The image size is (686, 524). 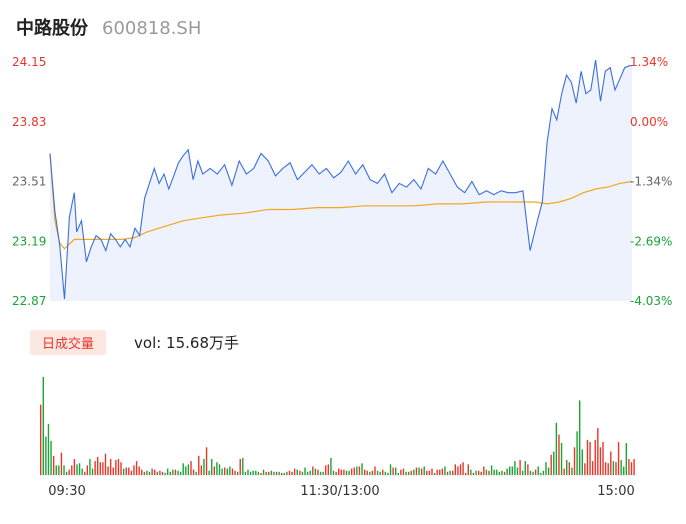 What do you see at coordinates (52, 28) in the screenshot?
I see `stock-name: 中路股份` at bounding box center [52, 28].